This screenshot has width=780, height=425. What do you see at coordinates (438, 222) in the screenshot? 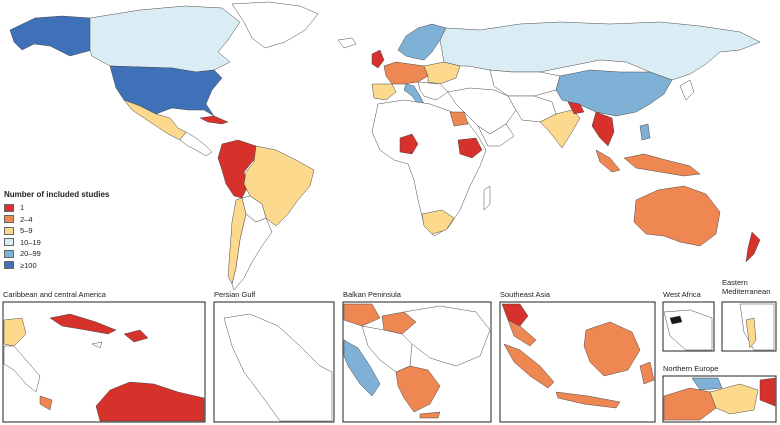
I see `region-south-africa` at bounding box center [438, 222].